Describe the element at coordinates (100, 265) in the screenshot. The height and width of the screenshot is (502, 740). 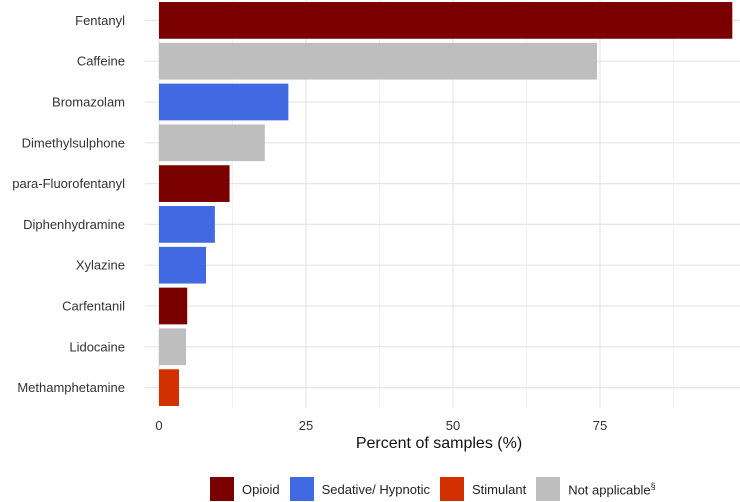
I see `y-tick-label: Xylazine` at that location.